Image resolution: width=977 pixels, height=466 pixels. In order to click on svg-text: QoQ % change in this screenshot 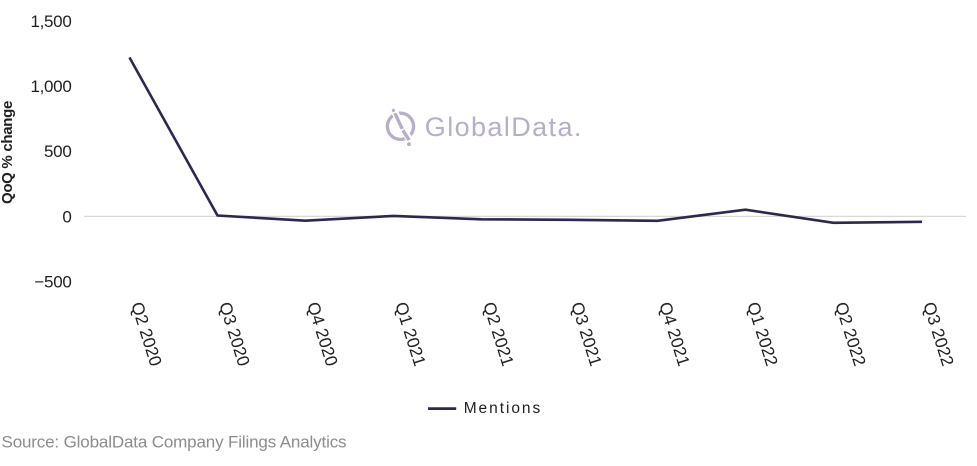, I will do `click(8, 152)`.